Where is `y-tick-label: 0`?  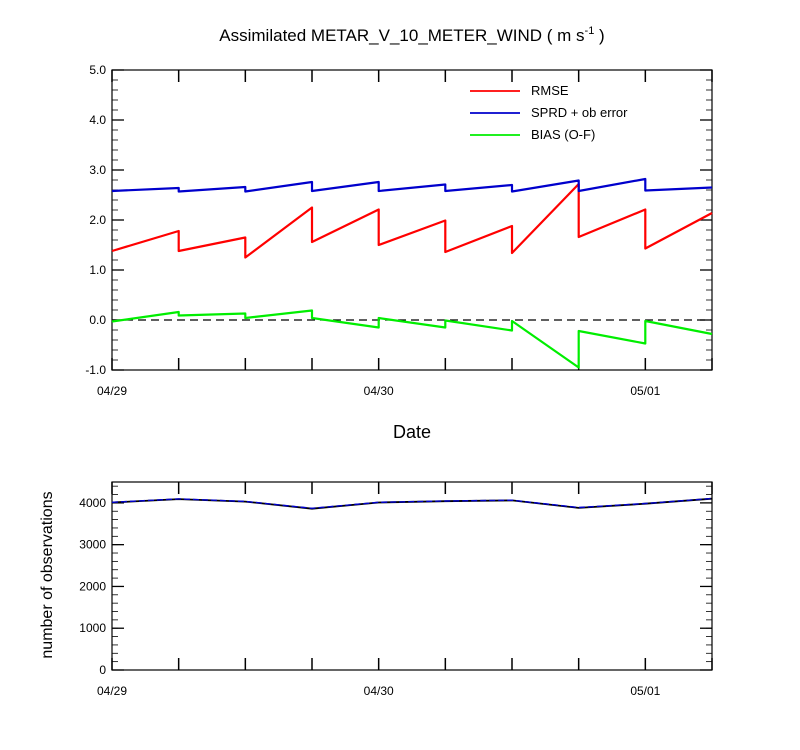 y-tick-label: 0 is located at coordinates (102, 670).